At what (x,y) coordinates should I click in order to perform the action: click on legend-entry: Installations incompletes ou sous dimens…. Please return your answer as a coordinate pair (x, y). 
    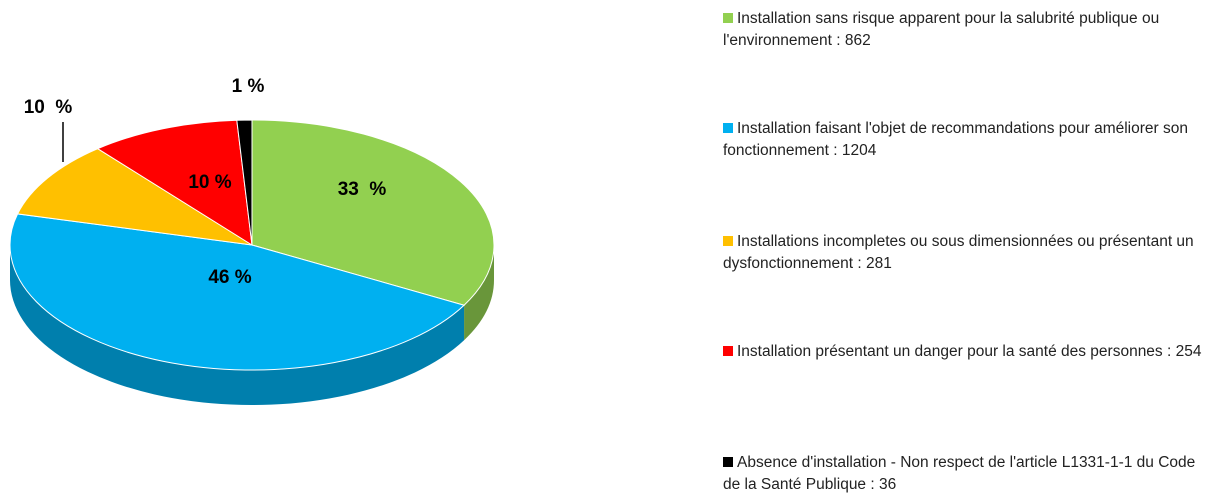
    Looking at the image, I should click on (968, 253).